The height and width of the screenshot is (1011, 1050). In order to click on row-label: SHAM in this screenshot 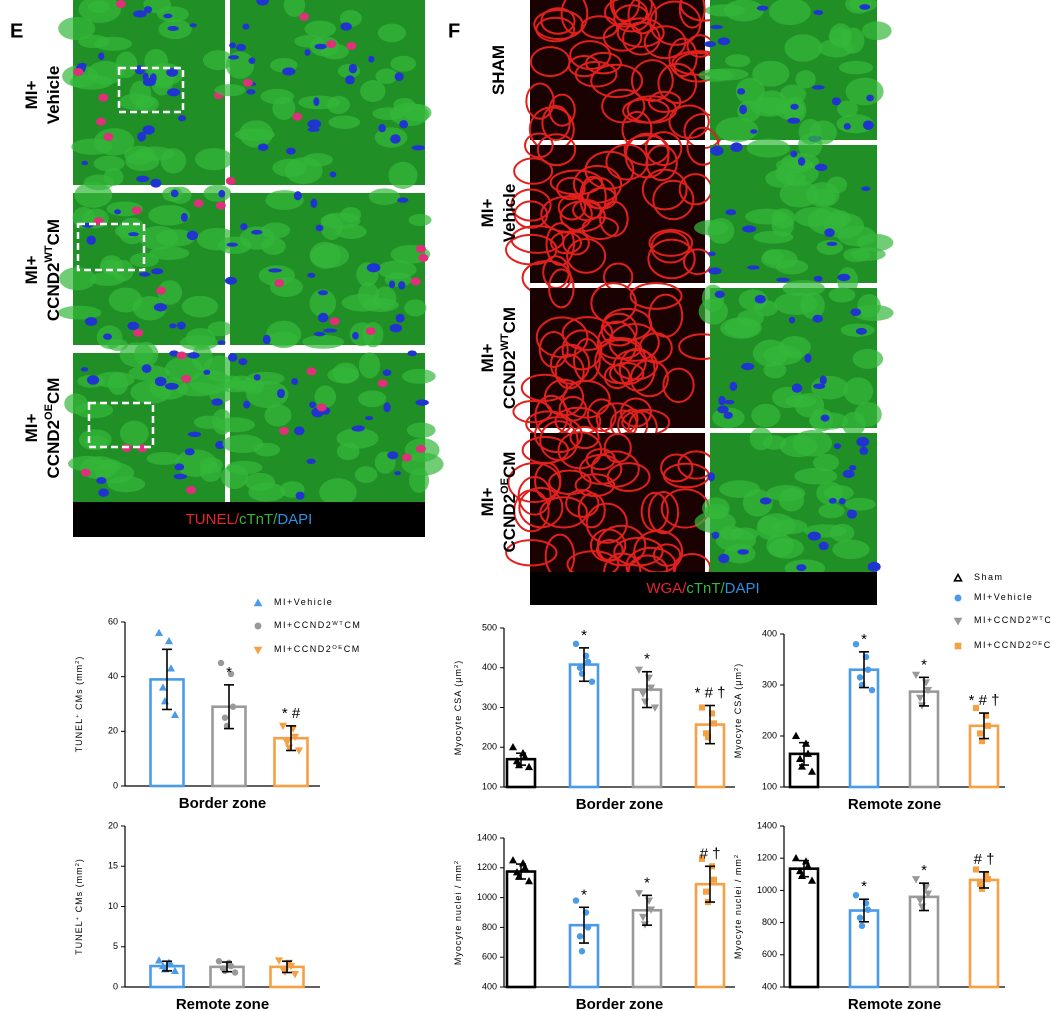, I will do `click(498, 70)`.